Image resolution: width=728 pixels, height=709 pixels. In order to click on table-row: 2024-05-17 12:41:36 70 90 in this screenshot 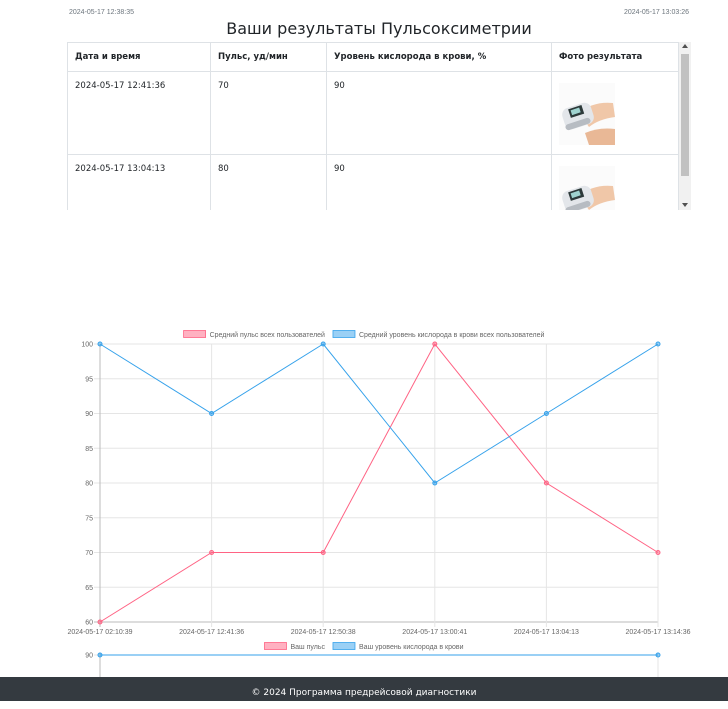, I will do `click(373, 113)`.